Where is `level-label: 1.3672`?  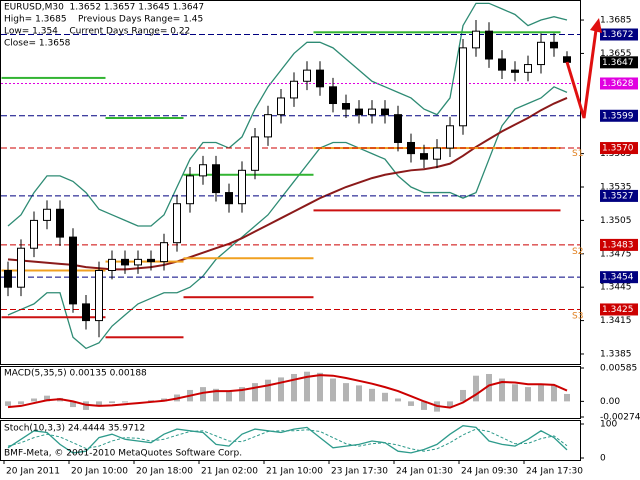
level-label: 1.3672 is located at coordinates (618, 35).